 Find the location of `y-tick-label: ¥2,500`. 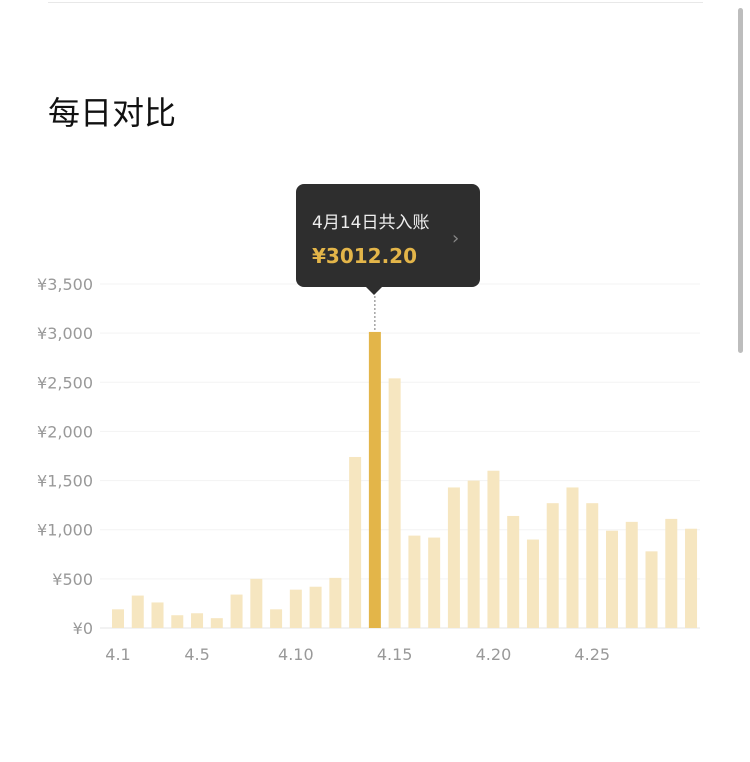

y-tick-label: ¥2,500 is located at coordinates (65, 382).